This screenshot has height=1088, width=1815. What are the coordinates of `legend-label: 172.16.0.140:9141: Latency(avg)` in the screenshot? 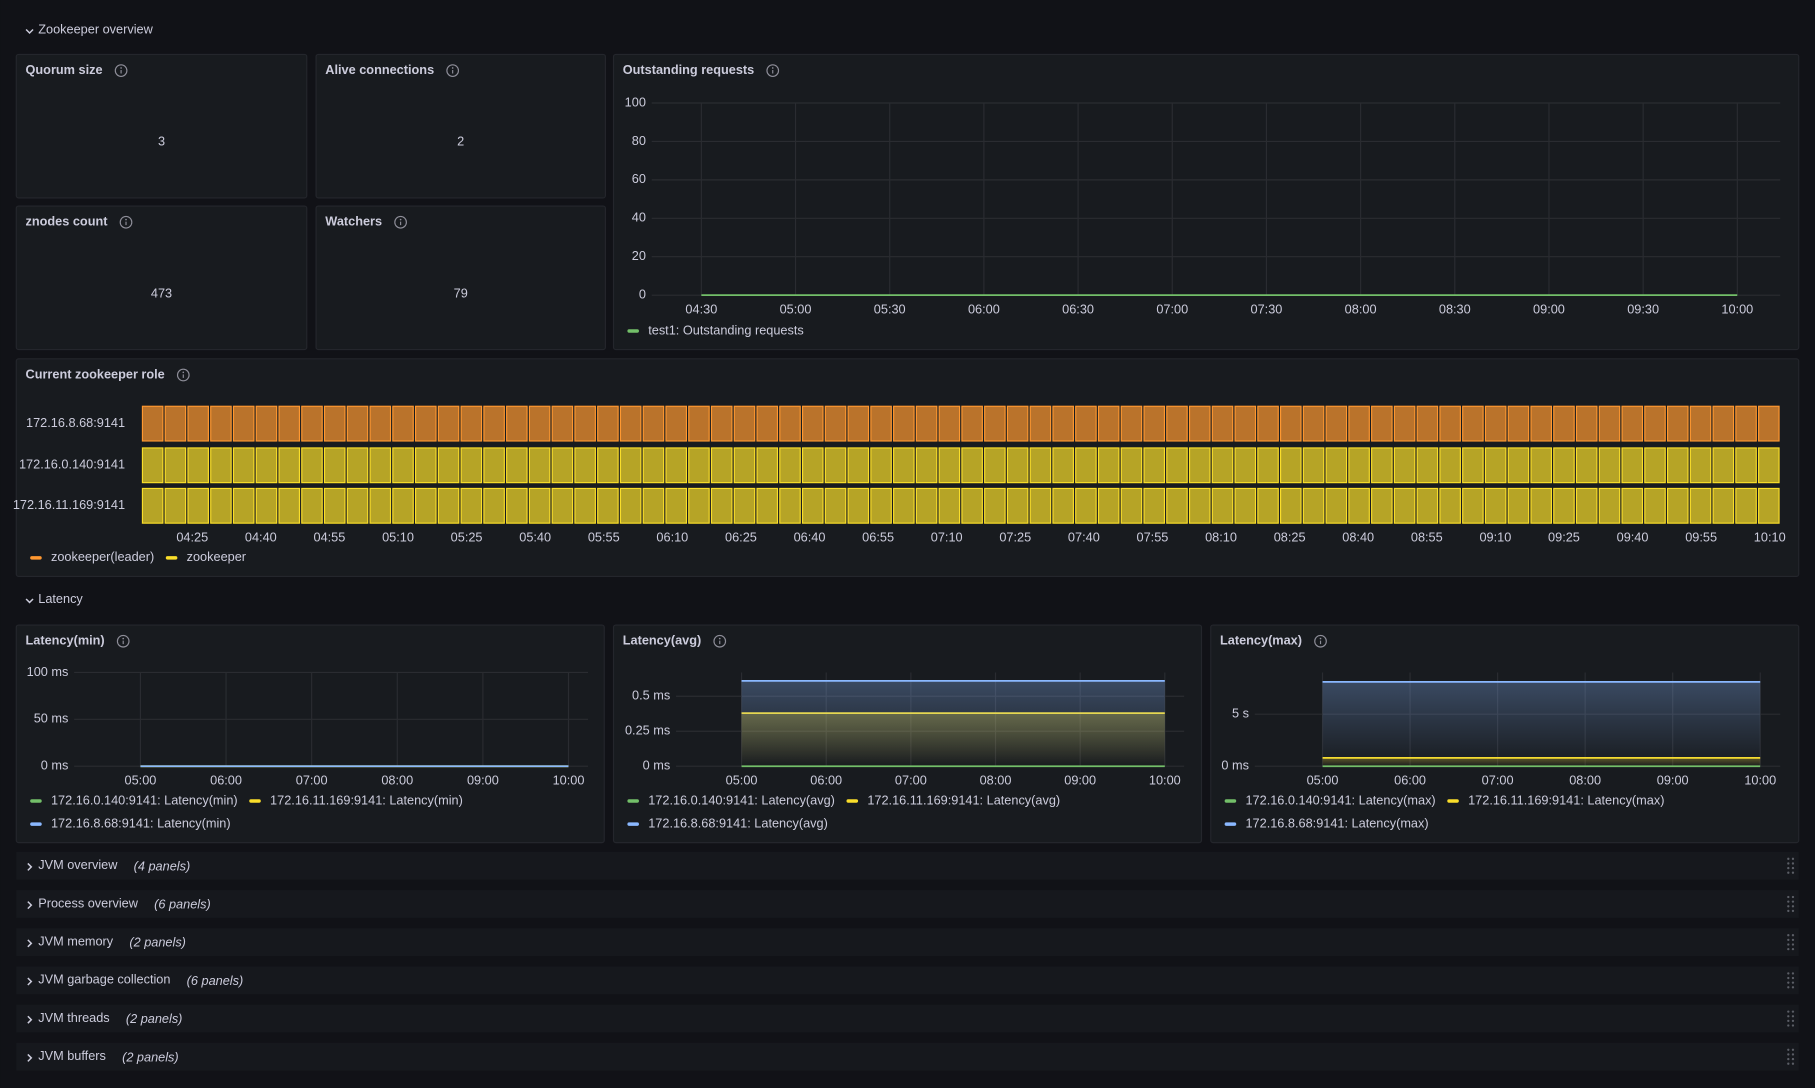 It's located at (741, 799).